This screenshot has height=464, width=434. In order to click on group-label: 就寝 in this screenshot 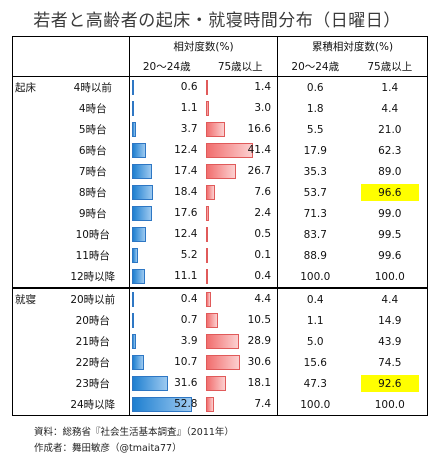, I will do `click(34, 298)`.